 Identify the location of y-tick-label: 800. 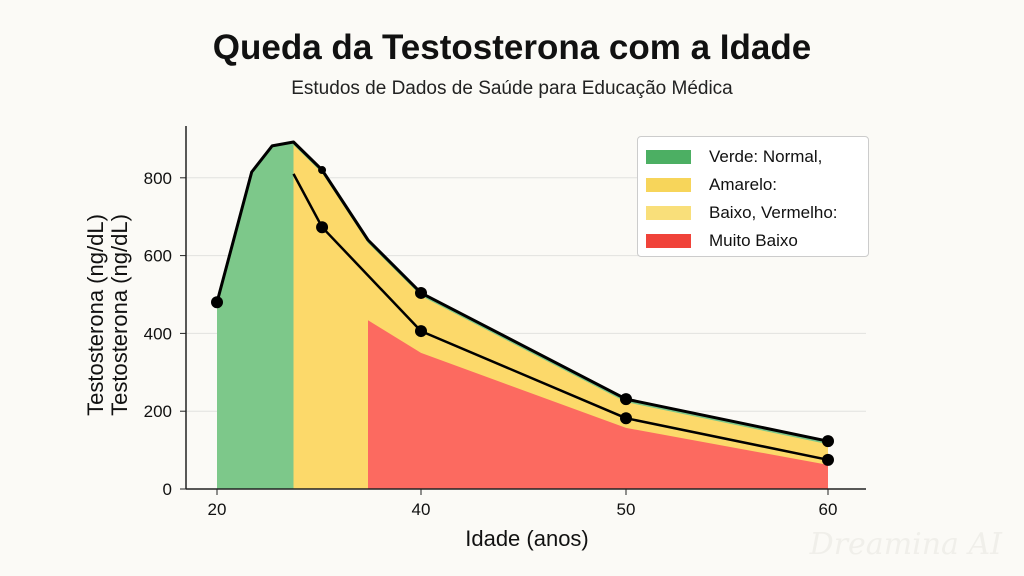
(158, 178).